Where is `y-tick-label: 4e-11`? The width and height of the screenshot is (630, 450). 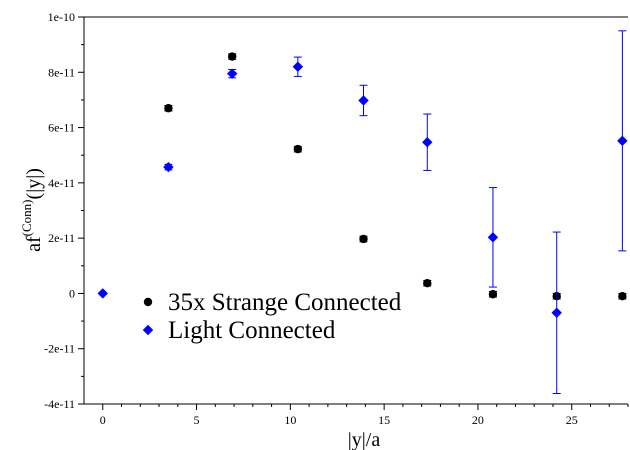 y-tick-label: 4e-11 is located at coordinates (61, 183).